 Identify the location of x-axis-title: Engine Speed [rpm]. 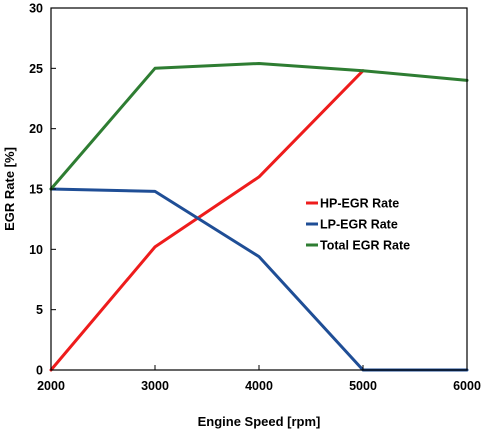
(259, 421).